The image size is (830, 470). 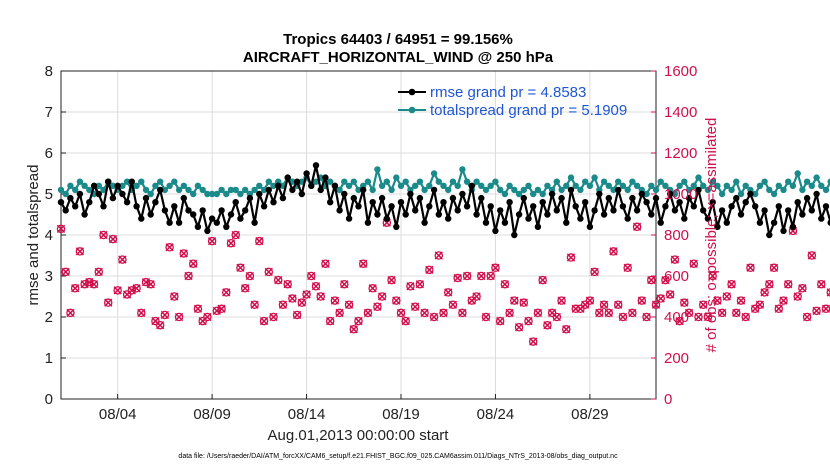 What do you see at coordinates (680, 71) in the screenshot?
I see `y-right-tick-label: 1600` at bounding box center [680, 71].